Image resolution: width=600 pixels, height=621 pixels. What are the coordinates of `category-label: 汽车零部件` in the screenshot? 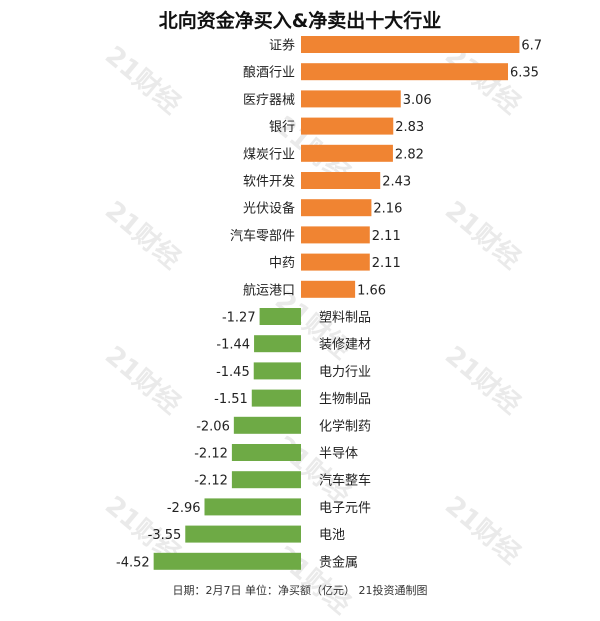 It's located at (262, 236).